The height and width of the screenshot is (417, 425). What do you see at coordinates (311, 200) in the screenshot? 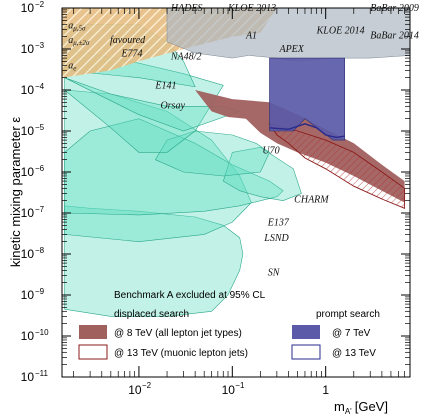
I see `region-label: CHARM` at bounding box center [311, 200].